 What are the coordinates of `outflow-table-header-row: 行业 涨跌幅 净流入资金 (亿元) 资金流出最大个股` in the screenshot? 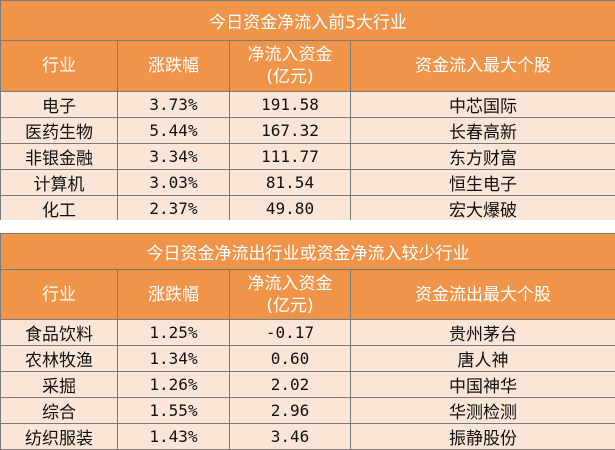 It's located at (308, 295).